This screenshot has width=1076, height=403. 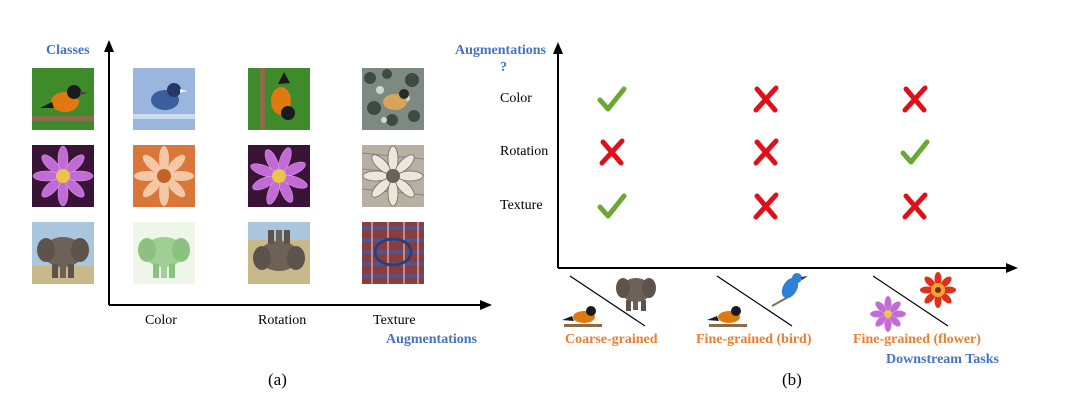 I want to click on coarse-elephant-icon, so click(x=636, y=294).